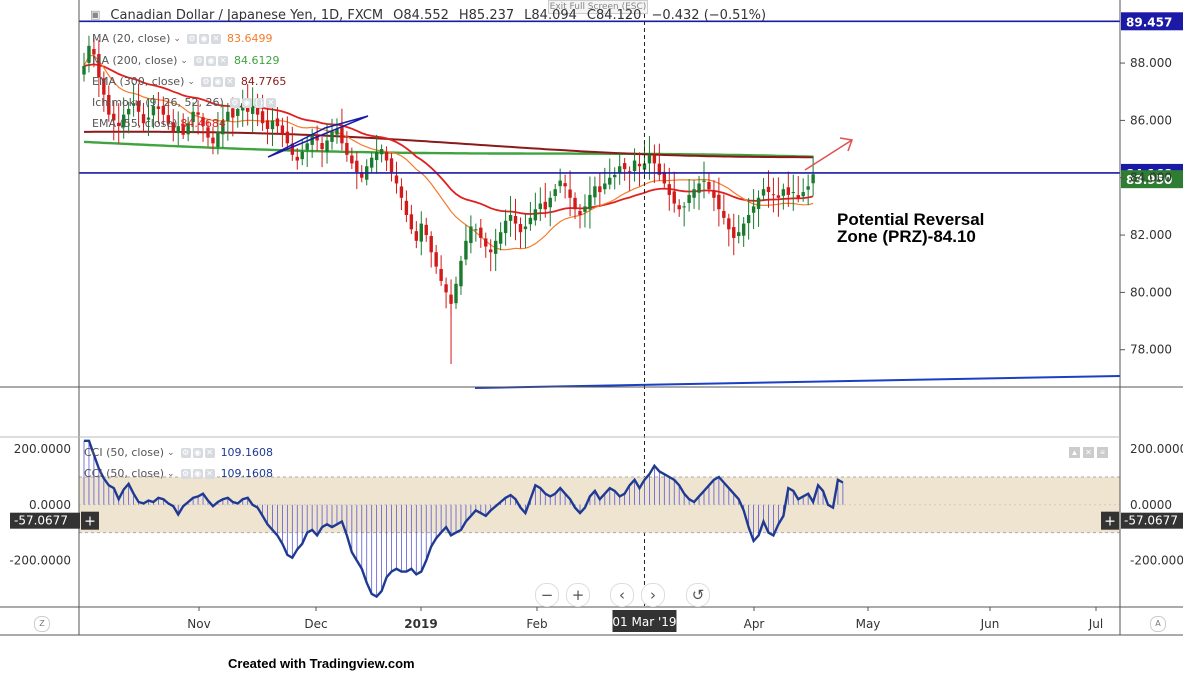 The width and height of the screenshot is (1183, 676). I want to click on footer-credit: Created with Tradingview.com, so click(321, 663).